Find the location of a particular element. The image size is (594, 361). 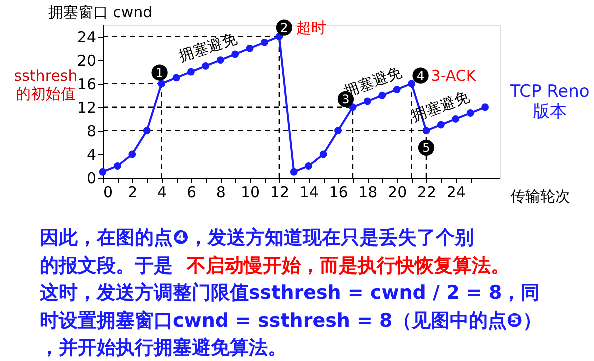

x-tick-label: 16 is located at coordinates (338, 193).